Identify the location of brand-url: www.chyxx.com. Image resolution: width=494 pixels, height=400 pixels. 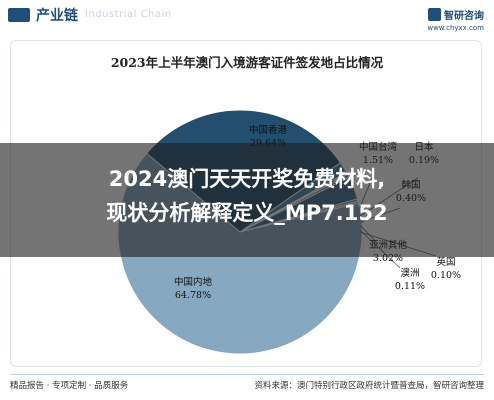
(455, 28).